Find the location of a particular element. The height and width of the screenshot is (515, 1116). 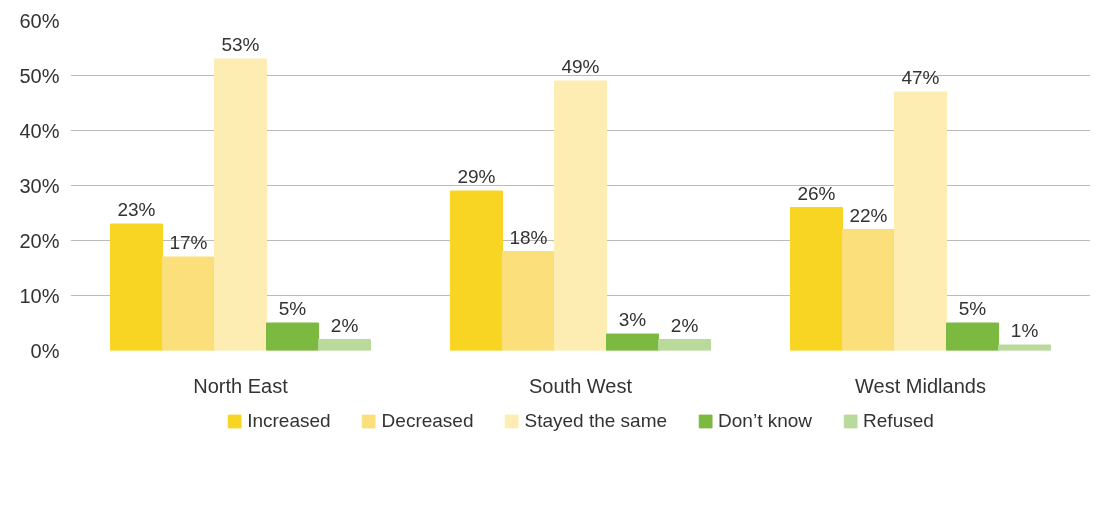

data-label: 17% is located at coordinates (188, 242).